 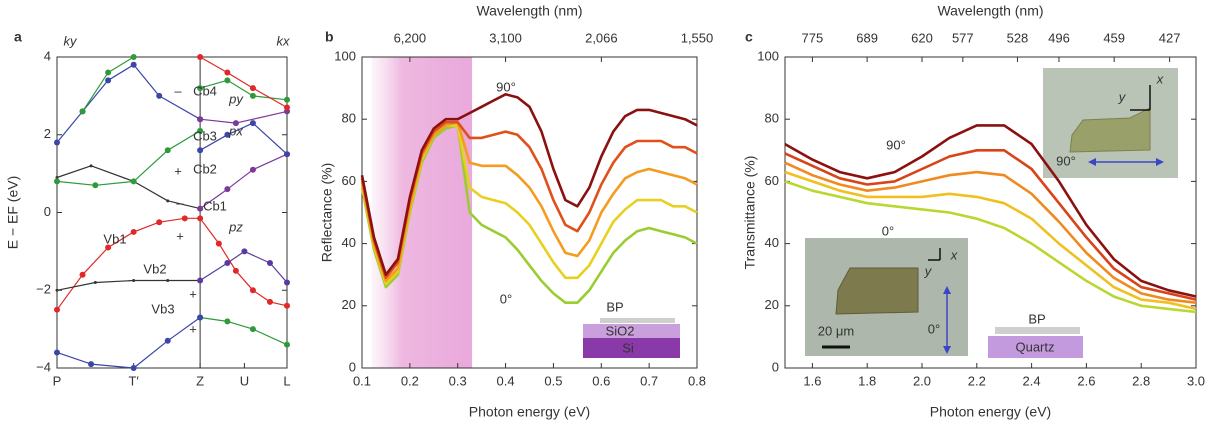 What do you see at coordinates (349, 242) in the screenshot?
I see `y-tick-label: 40` at bounding box center [349, 242].